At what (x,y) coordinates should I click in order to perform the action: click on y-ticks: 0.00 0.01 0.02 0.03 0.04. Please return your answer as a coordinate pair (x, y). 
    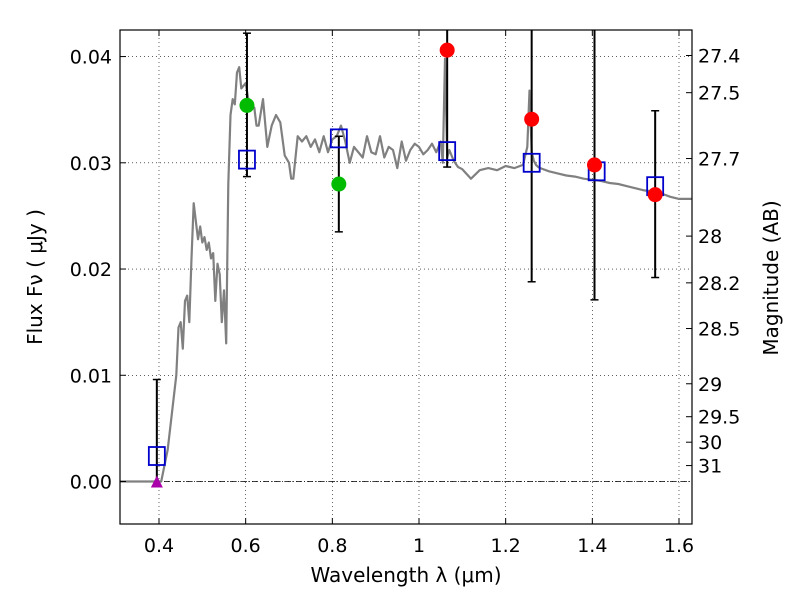
    Looking at the image, I should click on (98, 270).